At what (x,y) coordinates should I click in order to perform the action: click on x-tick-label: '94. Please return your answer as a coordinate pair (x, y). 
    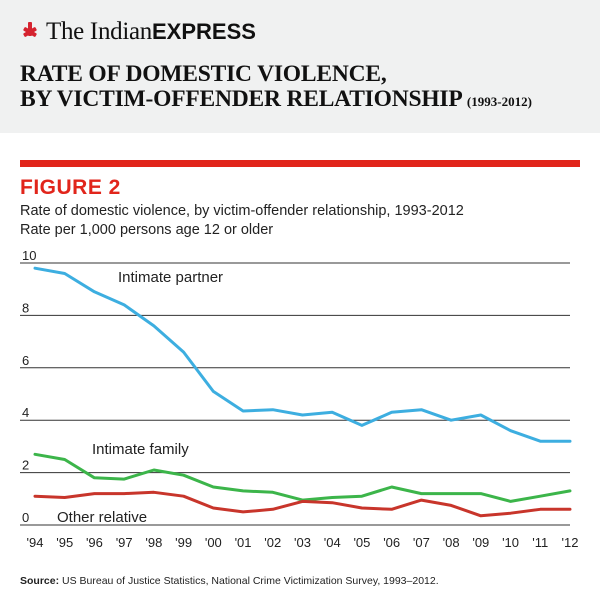
    Looking at the image, I should click on (35, 542).